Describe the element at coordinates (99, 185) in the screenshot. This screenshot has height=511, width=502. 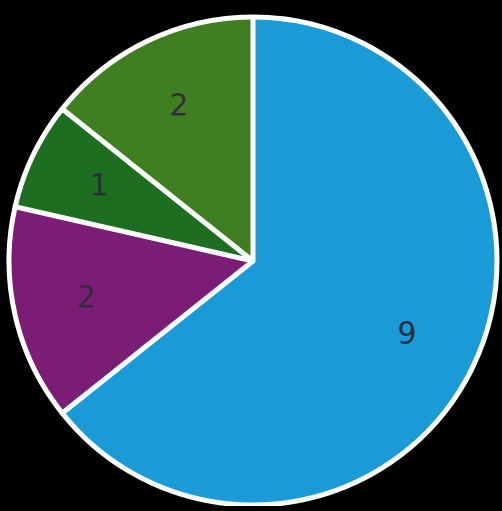
I see `slice-value-label: 1` at that location.